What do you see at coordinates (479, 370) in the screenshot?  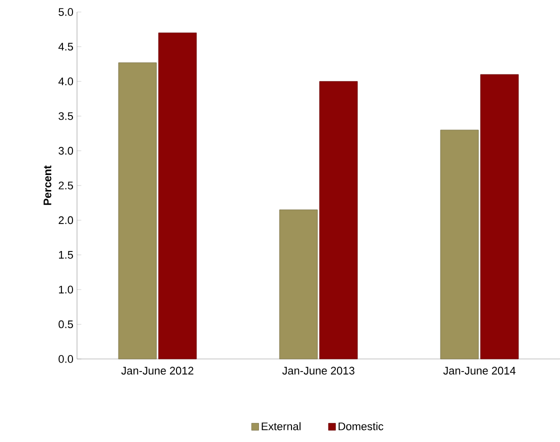 I see `x-tick-label: Jan-June 2014` at bounding box center [479, 370].